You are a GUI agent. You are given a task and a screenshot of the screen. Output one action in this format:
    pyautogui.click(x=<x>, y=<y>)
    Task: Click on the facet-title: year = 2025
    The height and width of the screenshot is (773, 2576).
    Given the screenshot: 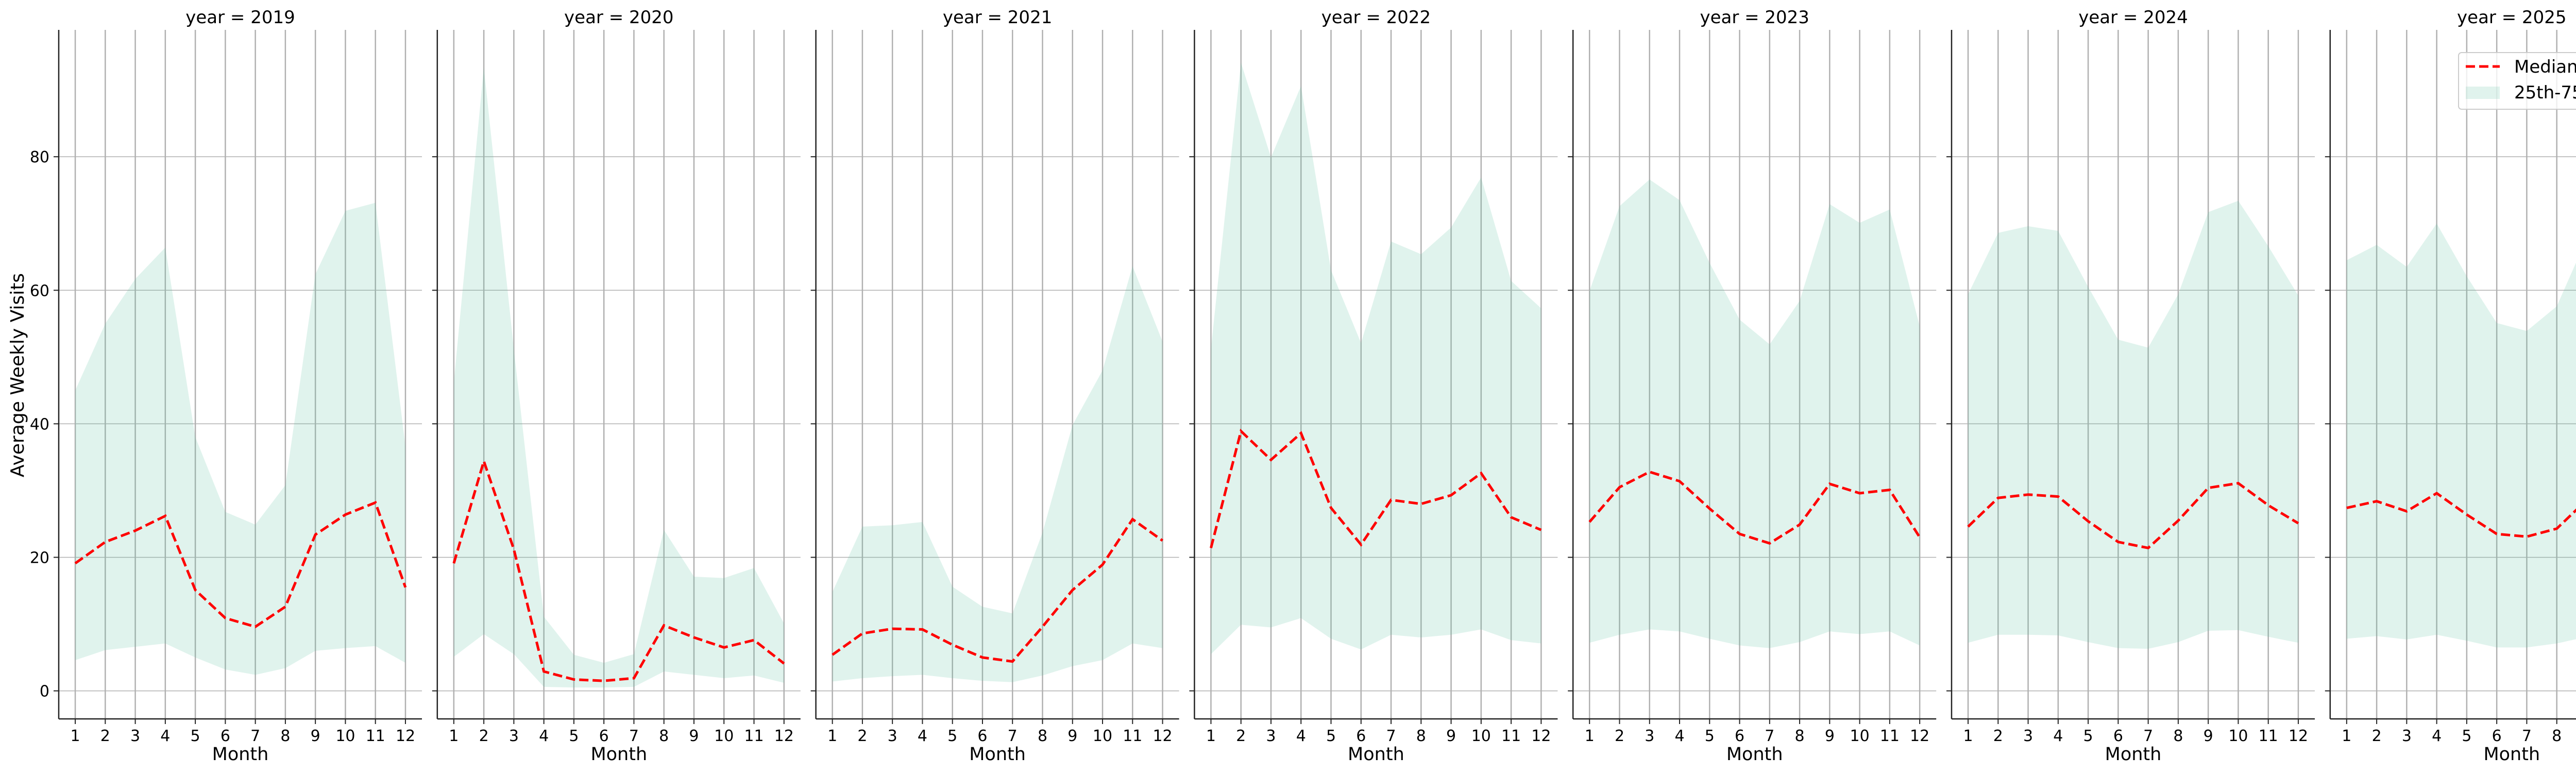 What is the action you would take?
    pyautogui.click(x=2511, y=17)
    